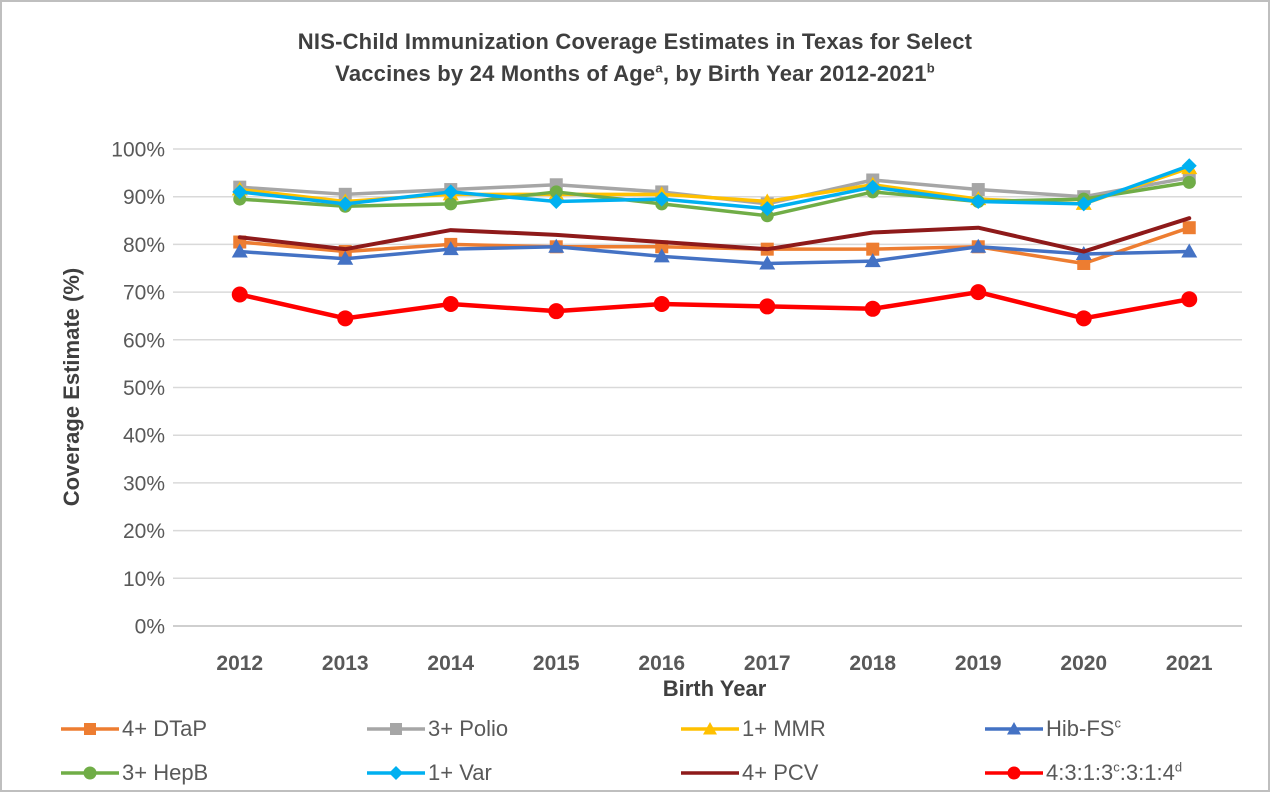 The image size is (1270, 792). Describe the element at coordinates (144, 197) in the screenshot. I see `y-axis-tick-label: 90%` at that location.